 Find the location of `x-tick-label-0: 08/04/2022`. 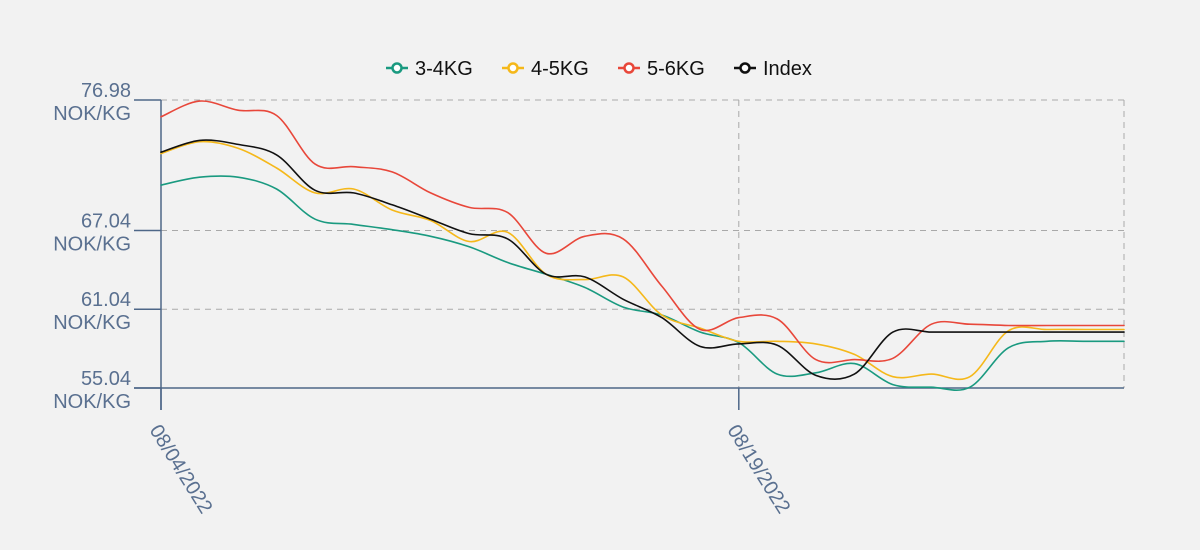

x-tick-label-0: 08/04/2022 is located at coordinates (181, 469).